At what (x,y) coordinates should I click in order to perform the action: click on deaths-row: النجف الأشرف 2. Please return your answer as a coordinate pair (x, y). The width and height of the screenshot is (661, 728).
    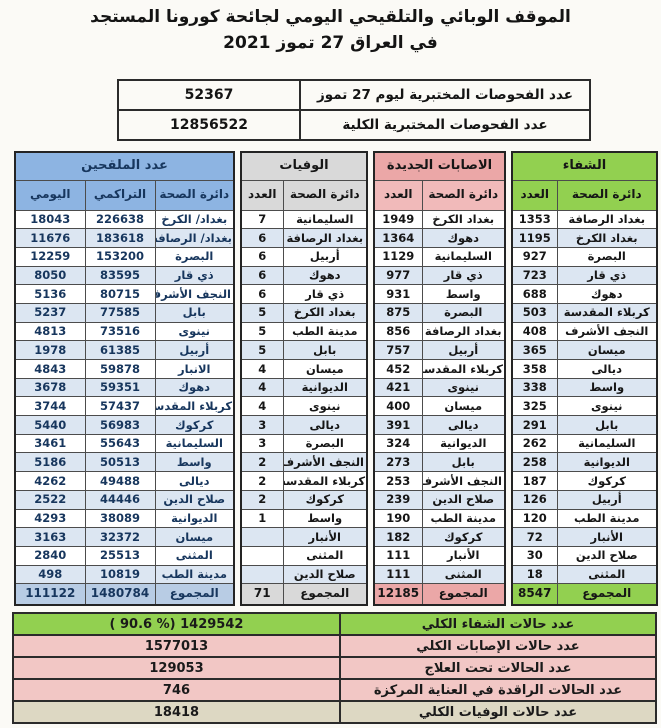
    Looking at the image, I should click on (304, 462).